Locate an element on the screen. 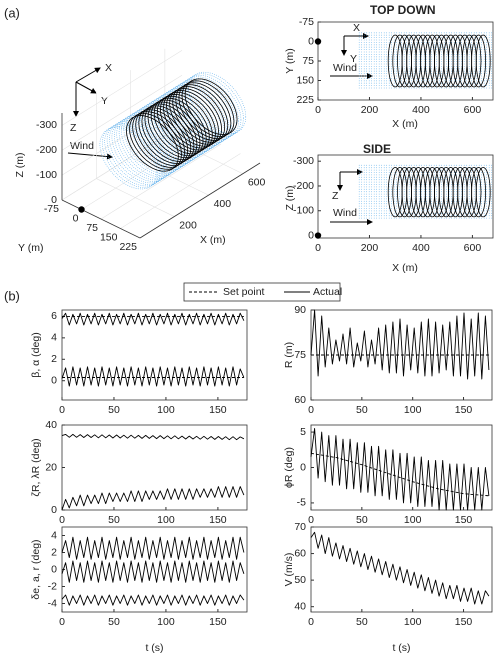  legend is located at coordinates (262, 292).